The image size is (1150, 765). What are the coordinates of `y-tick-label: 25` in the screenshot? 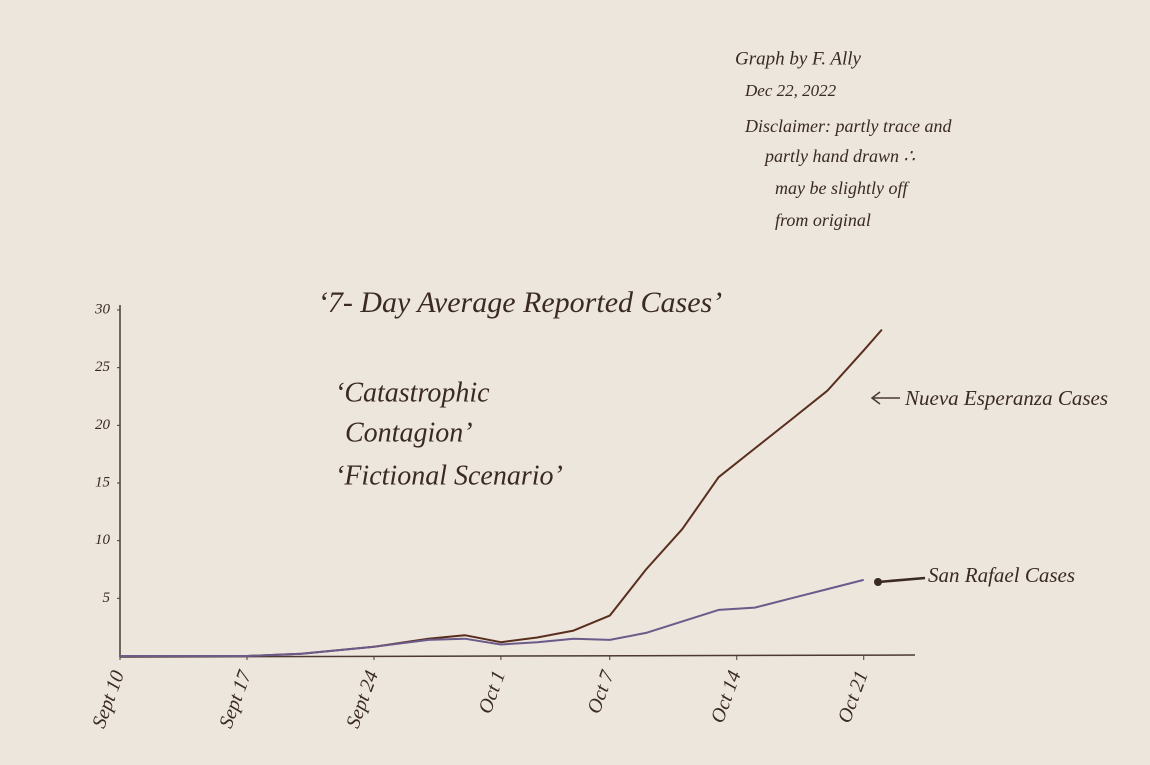 It's located at (103, 367).